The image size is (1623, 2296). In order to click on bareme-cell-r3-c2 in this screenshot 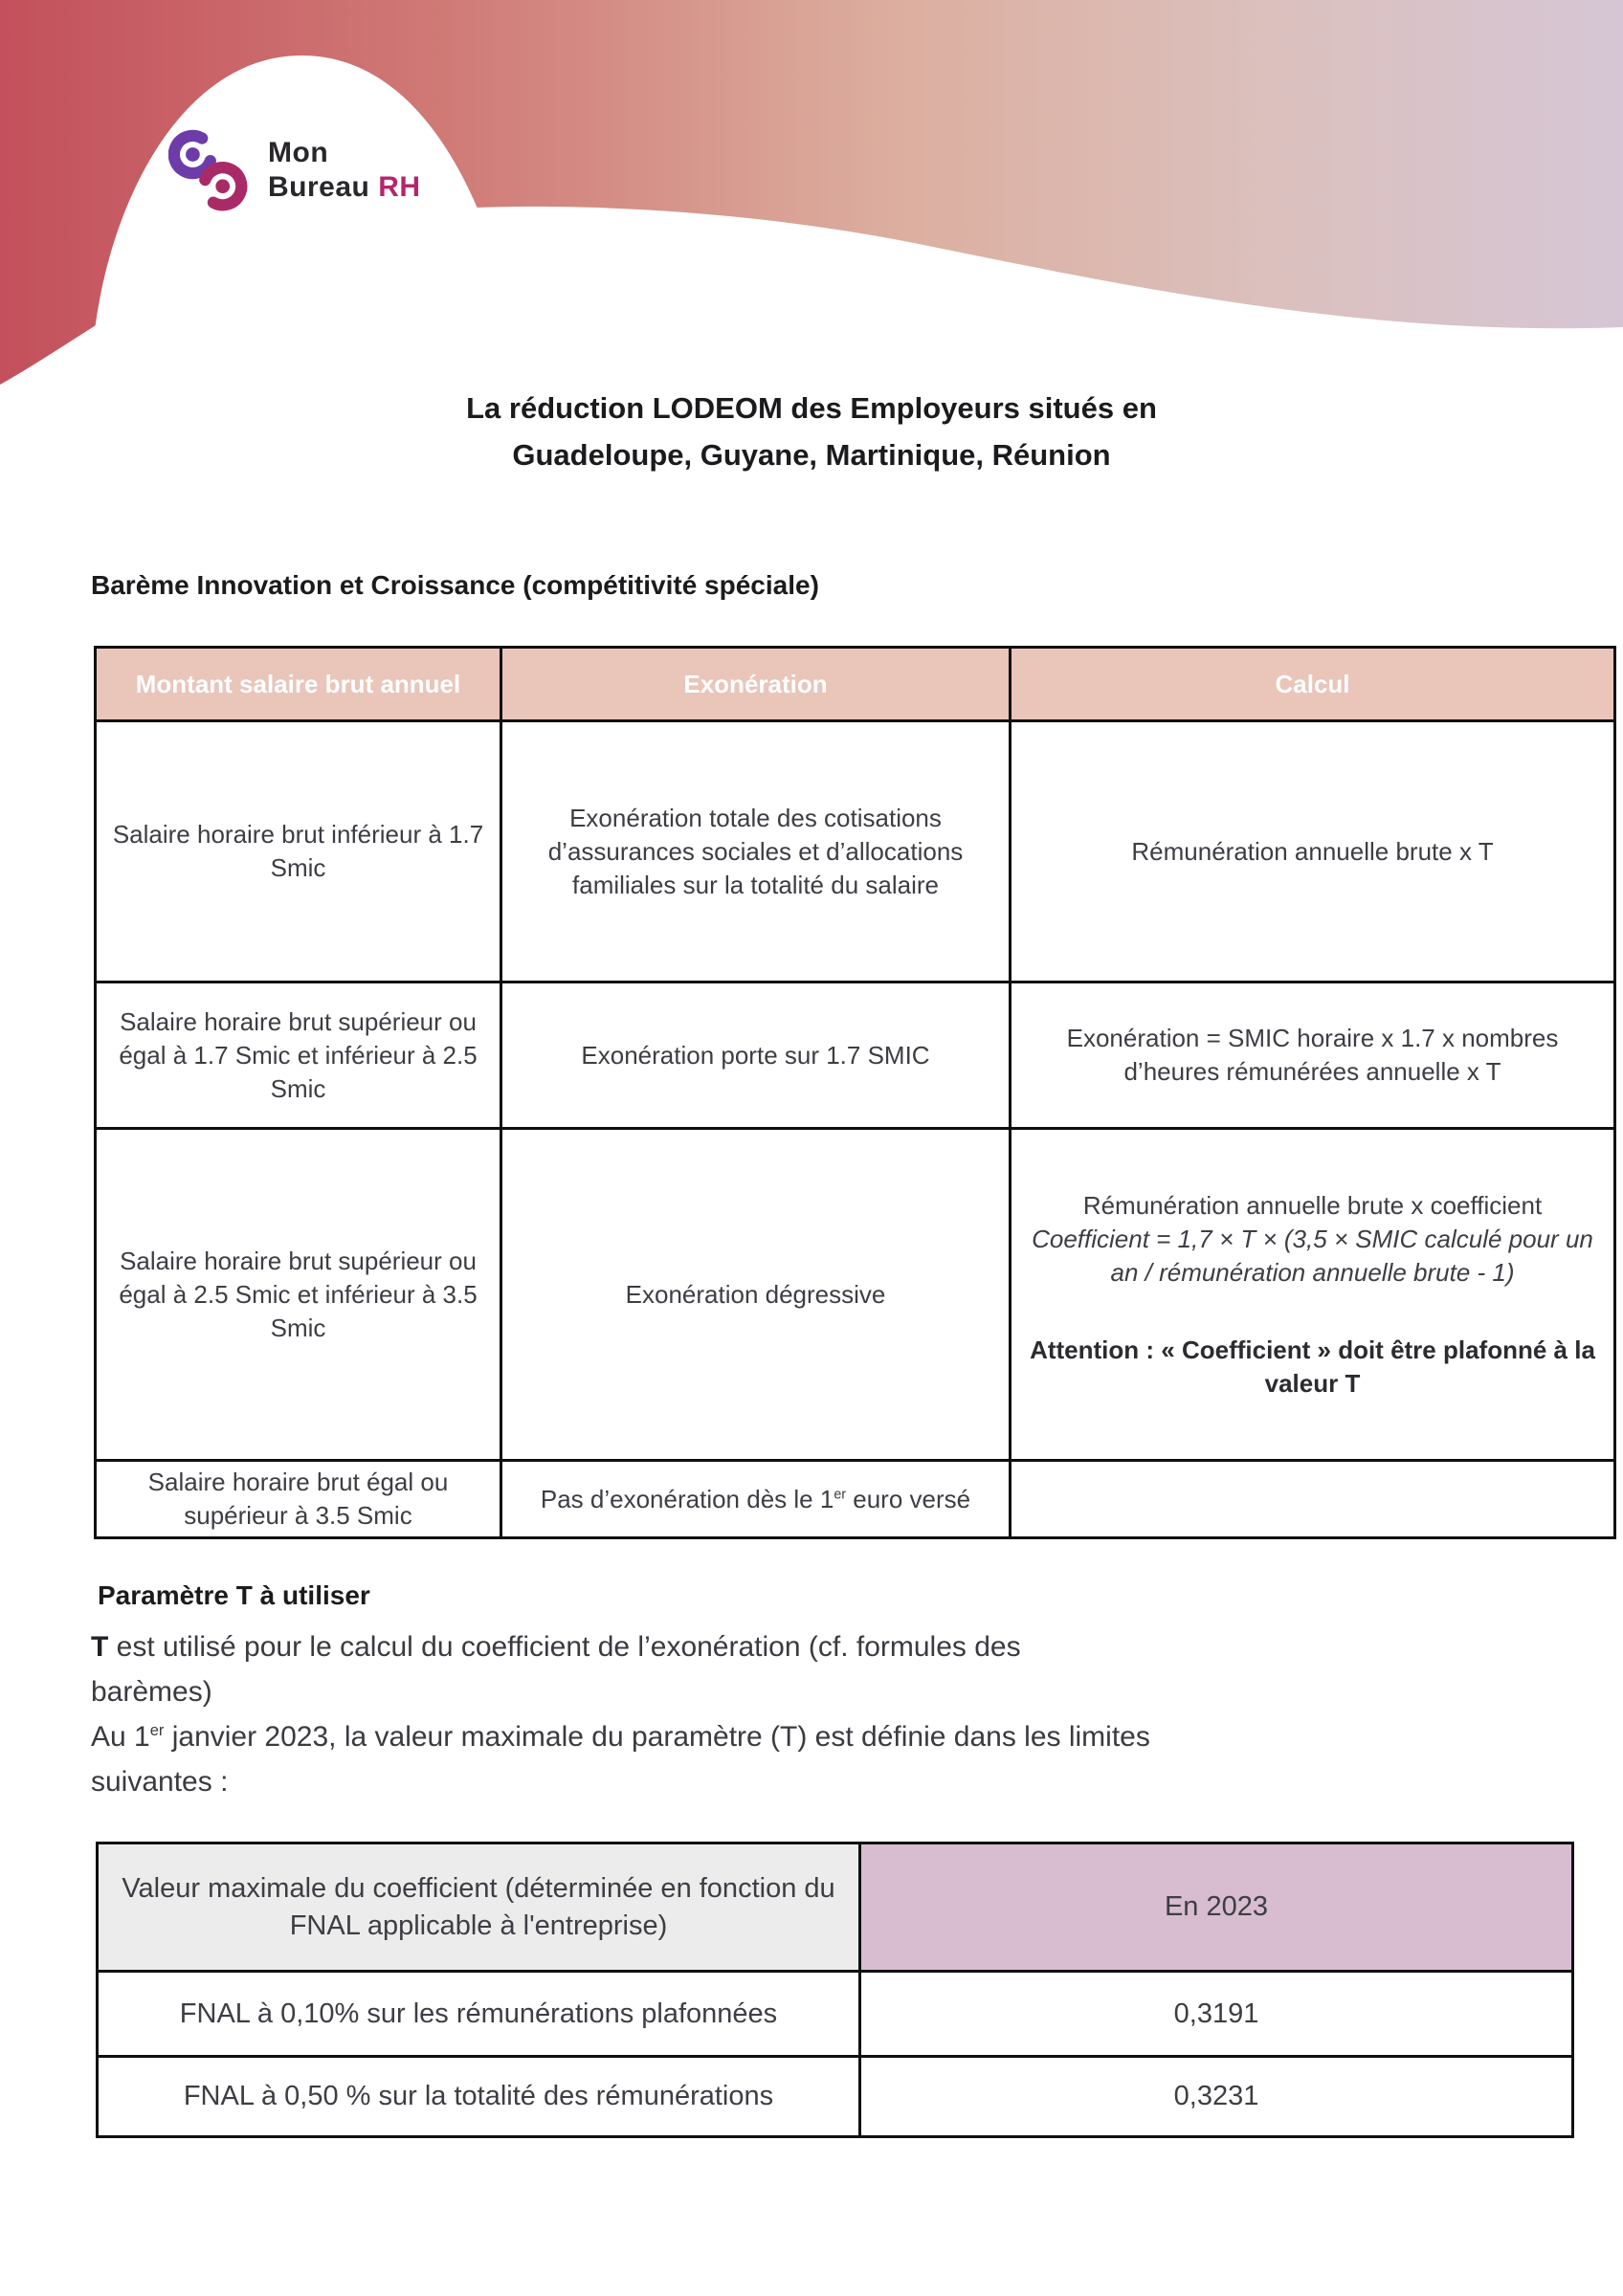, I will do `click(1312, 1499)`.